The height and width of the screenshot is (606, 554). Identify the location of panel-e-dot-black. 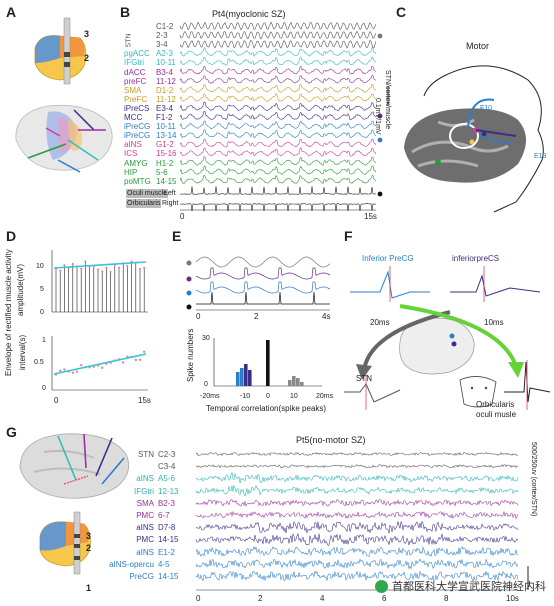
(189, 307).